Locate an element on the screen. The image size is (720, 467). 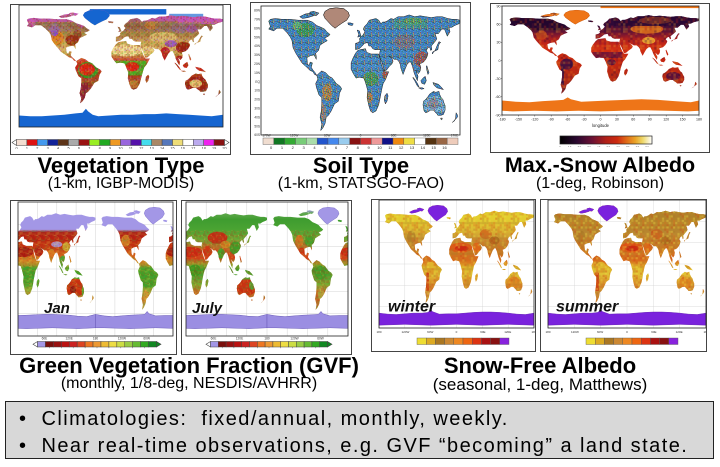
svg-text: EQ is located at coordinates (257, 82).